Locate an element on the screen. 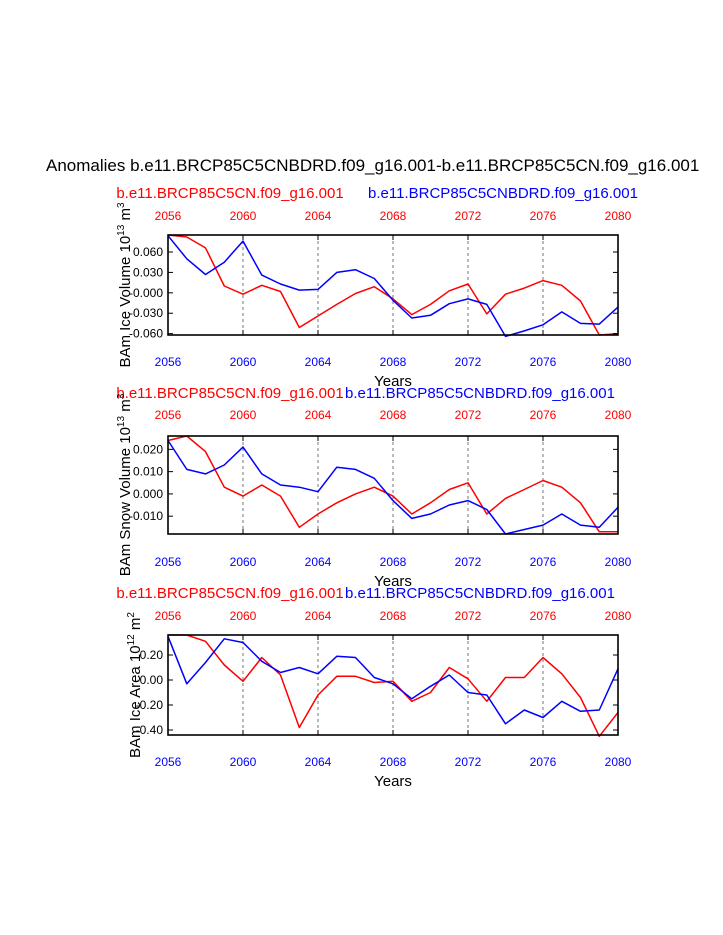 The height and width of the screenshot is (935, 723). y-tick-label: 0.020 is located at coordinates (148, 449).